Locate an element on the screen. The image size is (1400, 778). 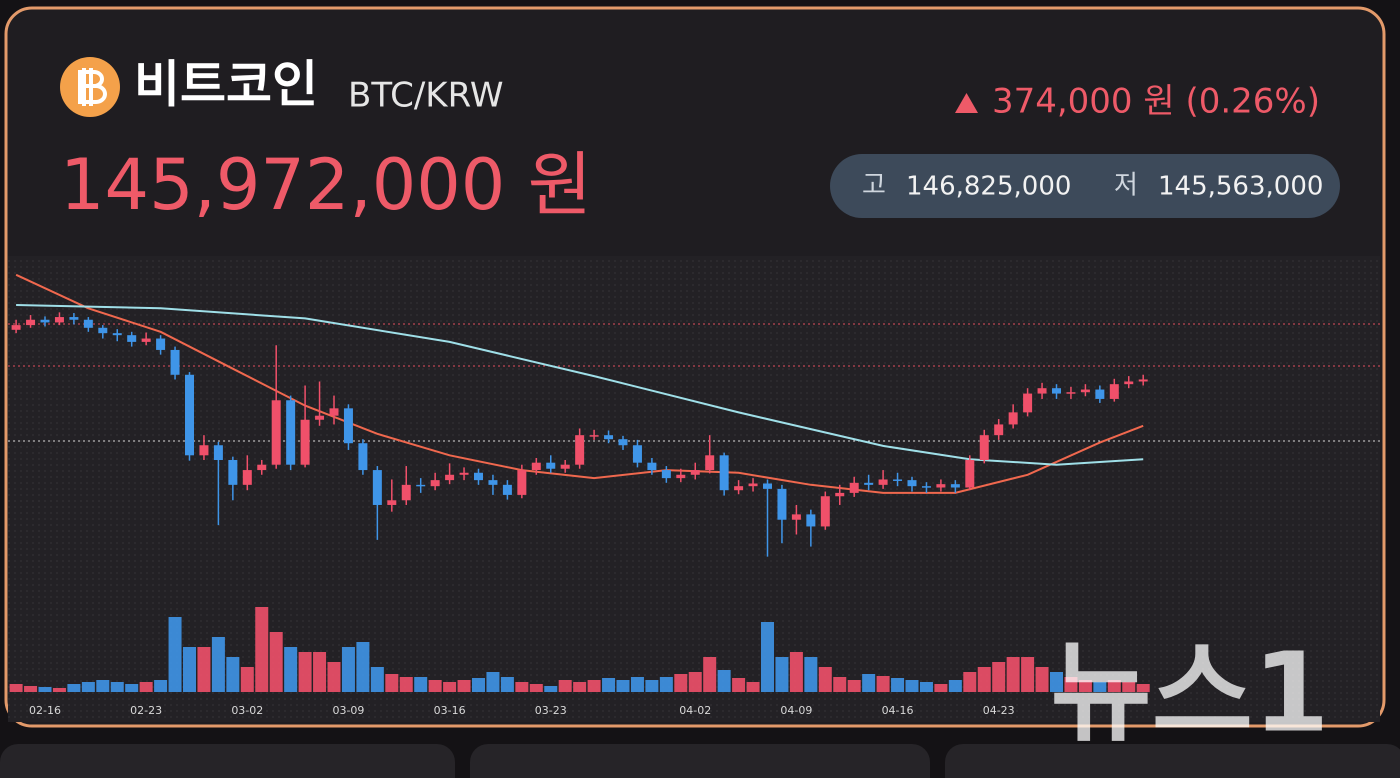
coin-name: 비트코인 is located at coordinates (226, 85).